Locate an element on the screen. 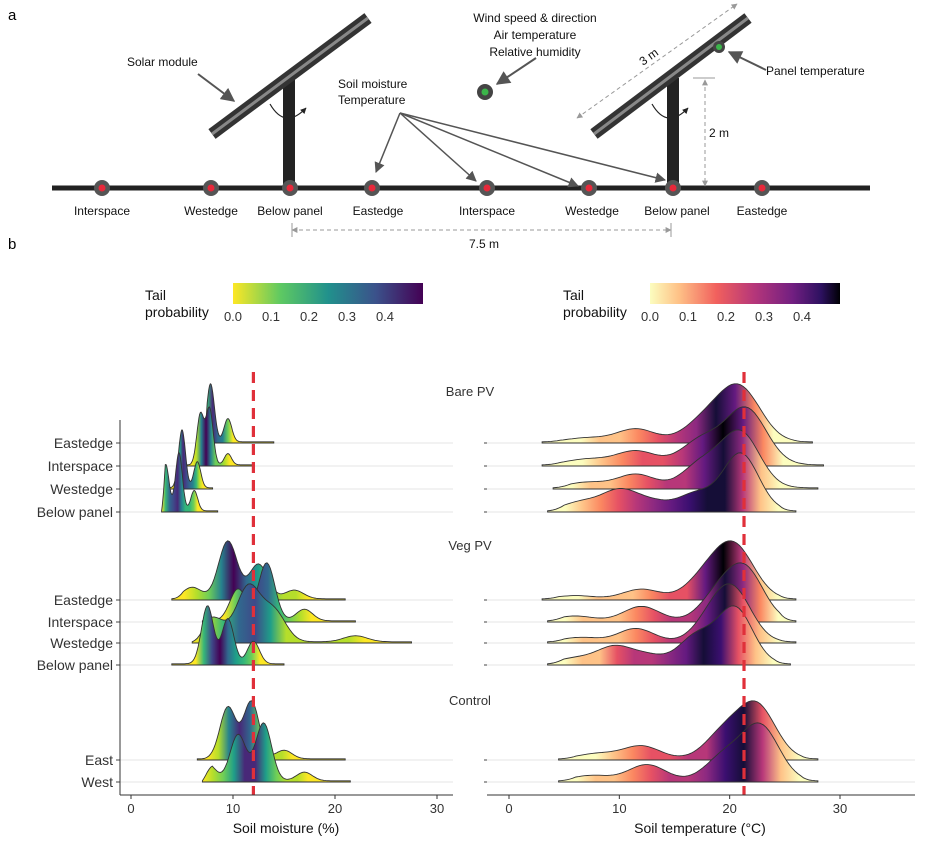 This screenshot has height=846, width=925. solar-module-arrow is located at coordinates (216, 87).